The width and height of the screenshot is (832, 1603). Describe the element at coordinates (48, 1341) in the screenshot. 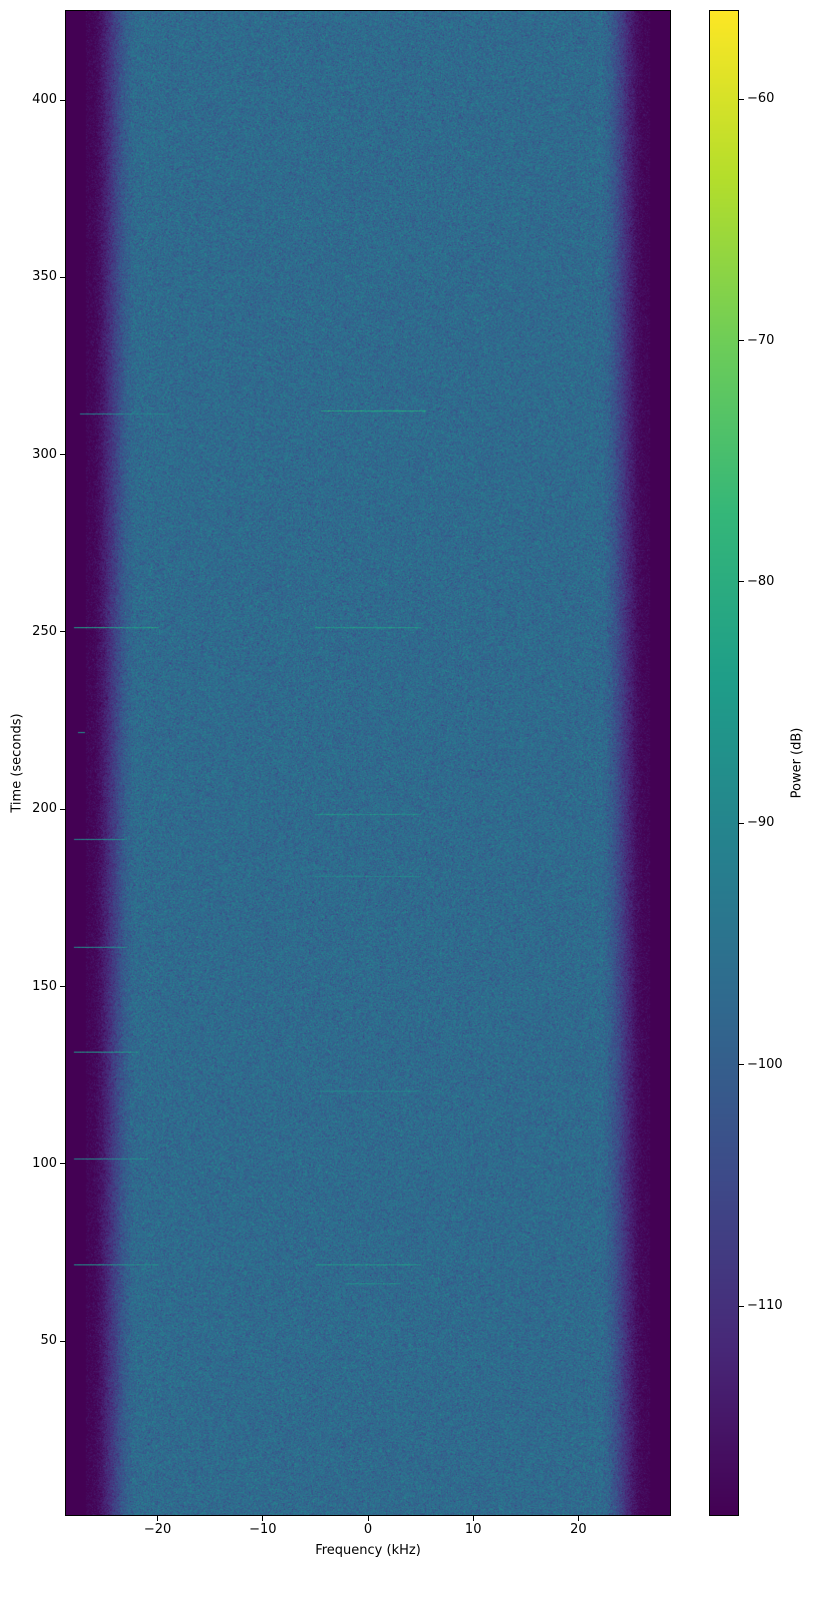

I see `y-tick-label: 50` at that location.